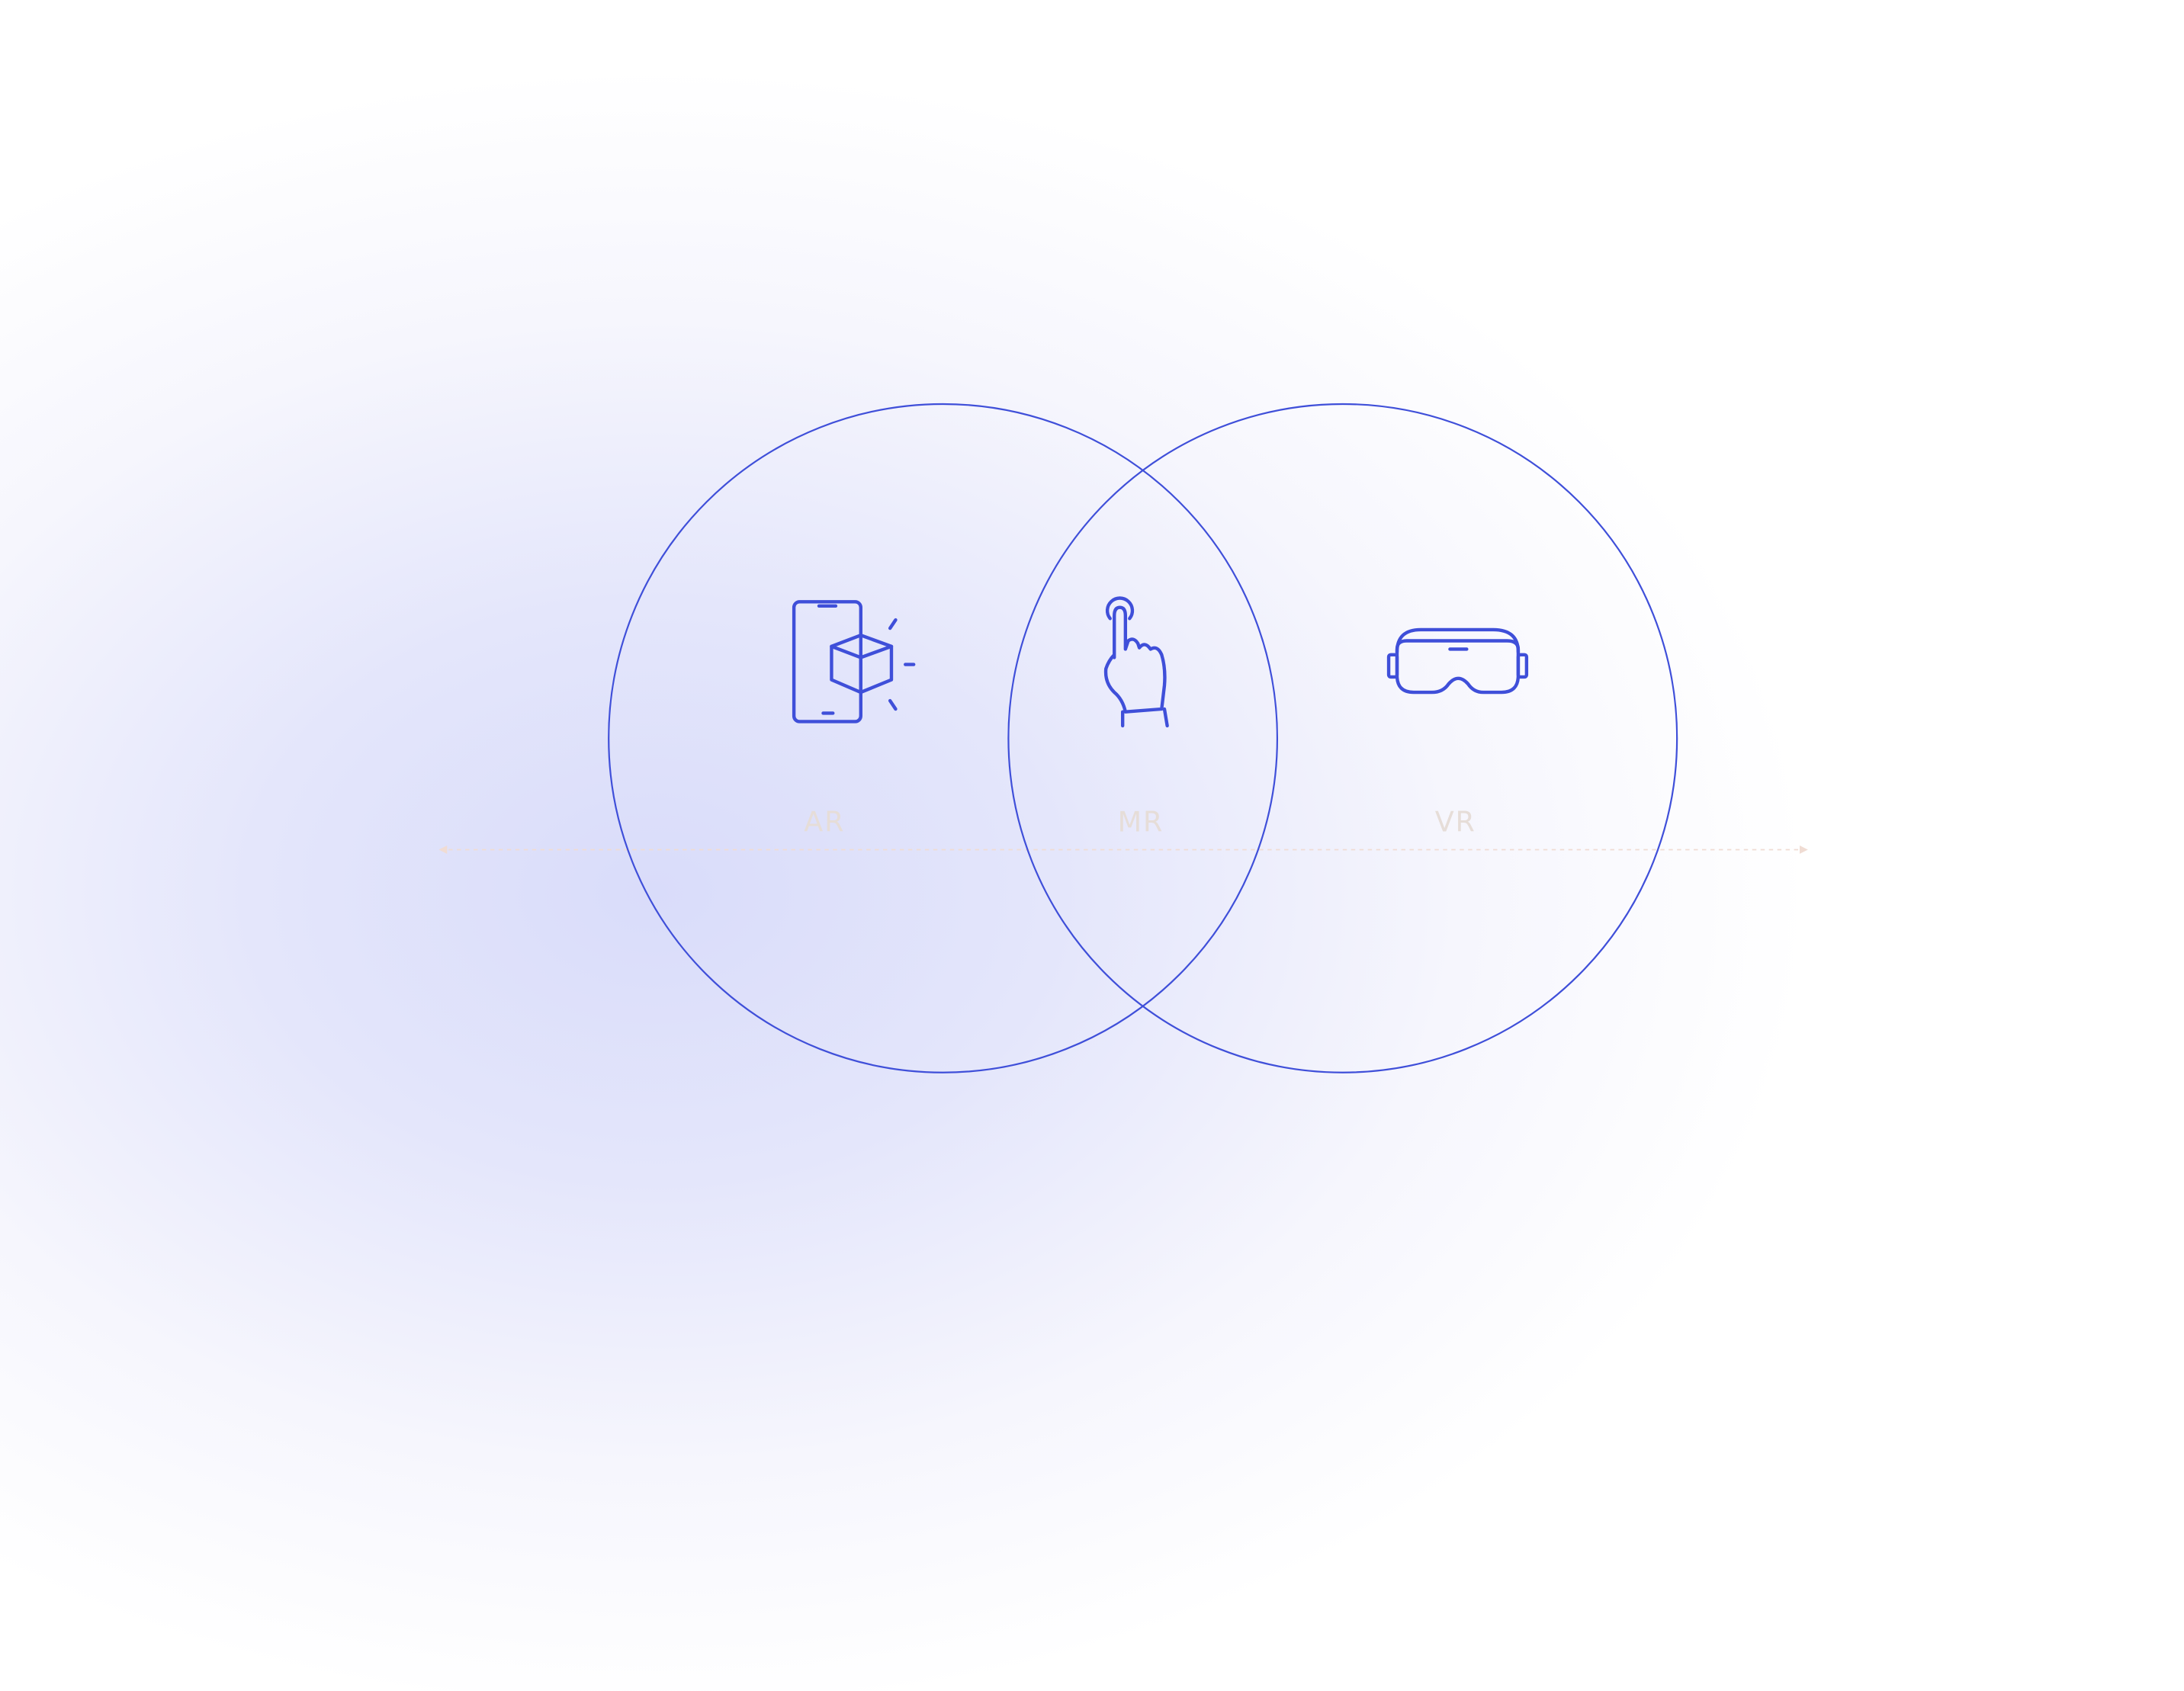 This screenshot has height=1691, width=2184. What do you see at coordinates (1455, 822) in the screenshot?
I see `vr-label: VR` at bounding box center [1455, 822].